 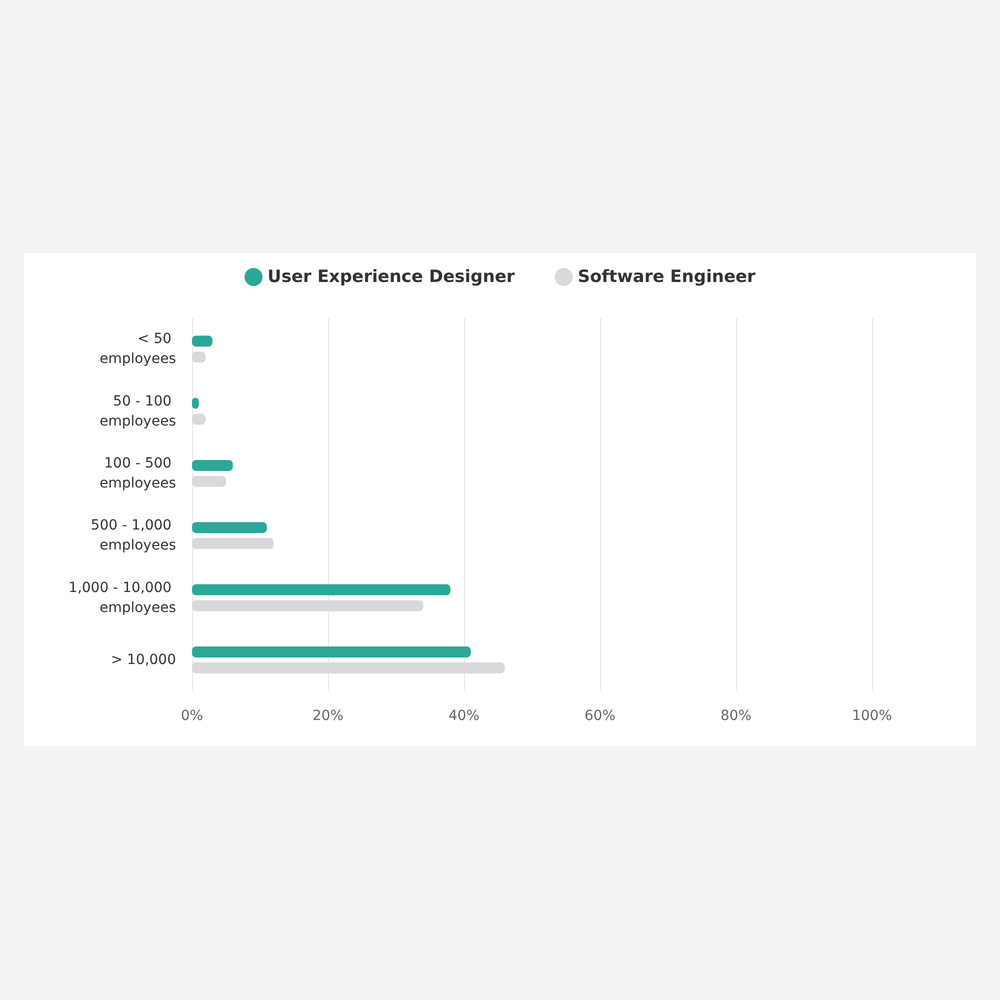 What do you see at coordinates (600, 716) in the screenshot?
I see `x-tick-label: 60%` at bounding box center [600, 716].